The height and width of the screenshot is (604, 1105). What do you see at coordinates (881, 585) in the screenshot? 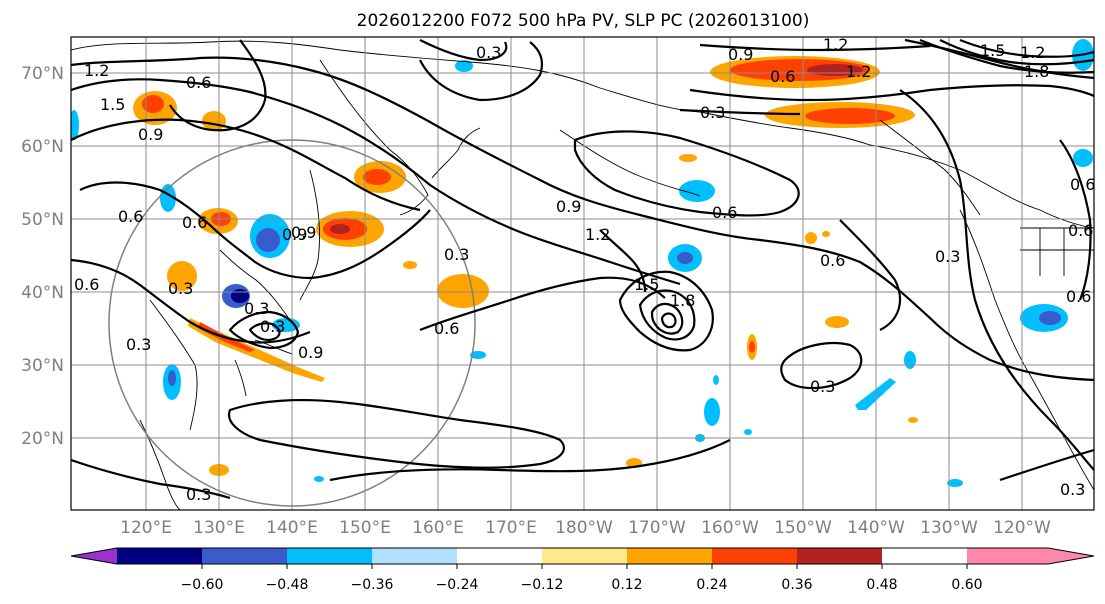
I see `colorbar-tick-label: 0.48` at bounding box center [881, 585].